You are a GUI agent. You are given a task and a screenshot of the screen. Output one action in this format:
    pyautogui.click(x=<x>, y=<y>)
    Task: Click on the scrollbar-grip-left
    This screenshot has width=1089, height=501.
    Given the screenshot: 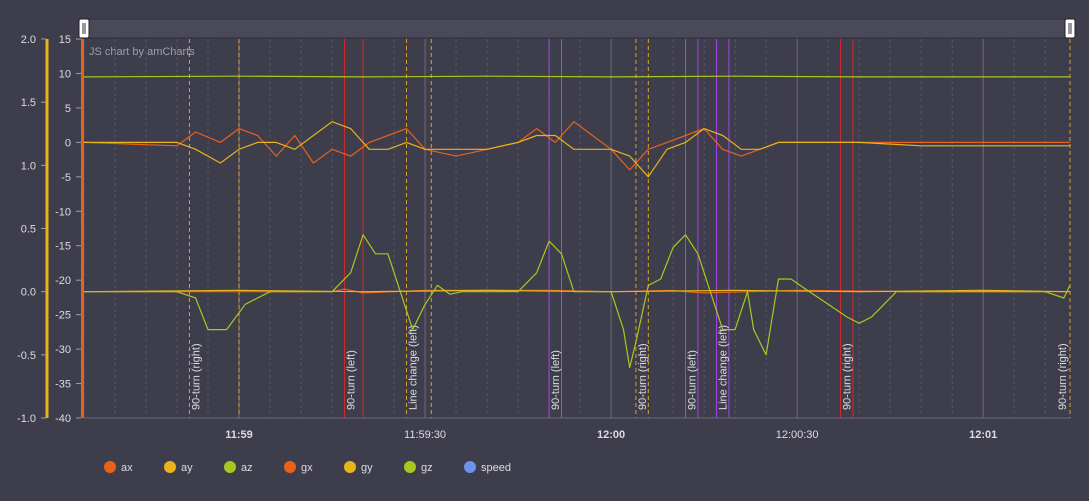 What is the action you would take?
    pyautogui.click(x=84, y=28)
    